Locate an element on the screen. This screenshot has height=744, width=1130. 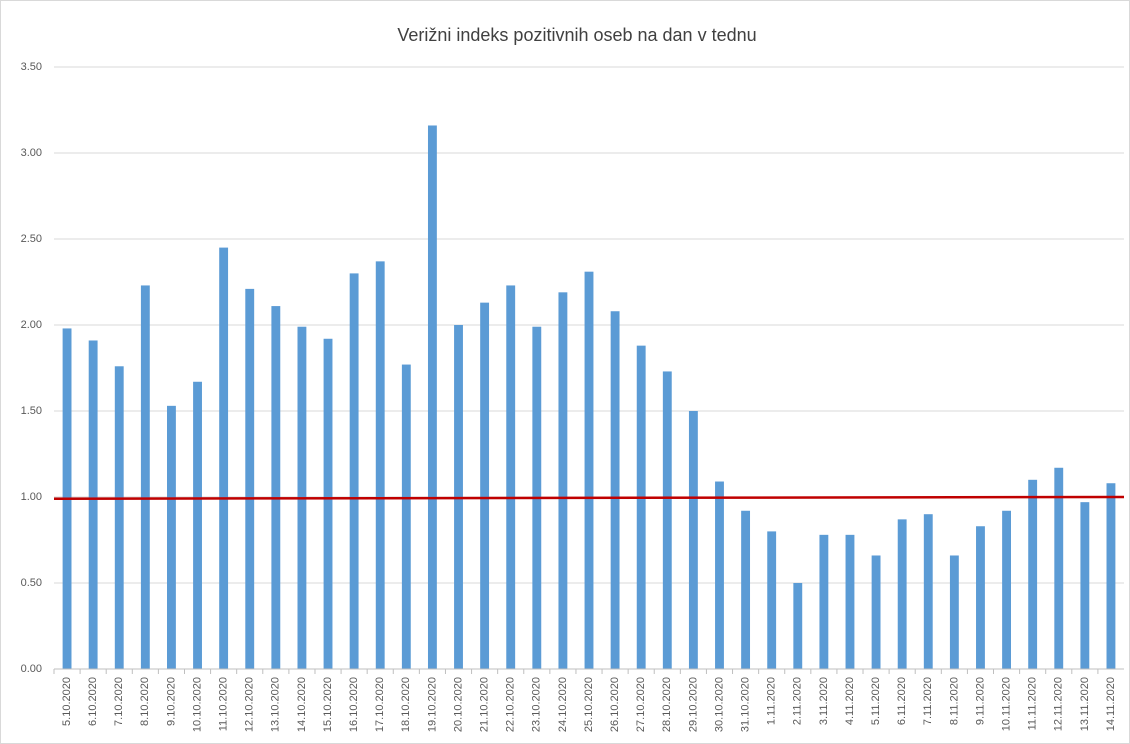
x-tick-label: 15.10.2020 is located at coordinates (328, 704).